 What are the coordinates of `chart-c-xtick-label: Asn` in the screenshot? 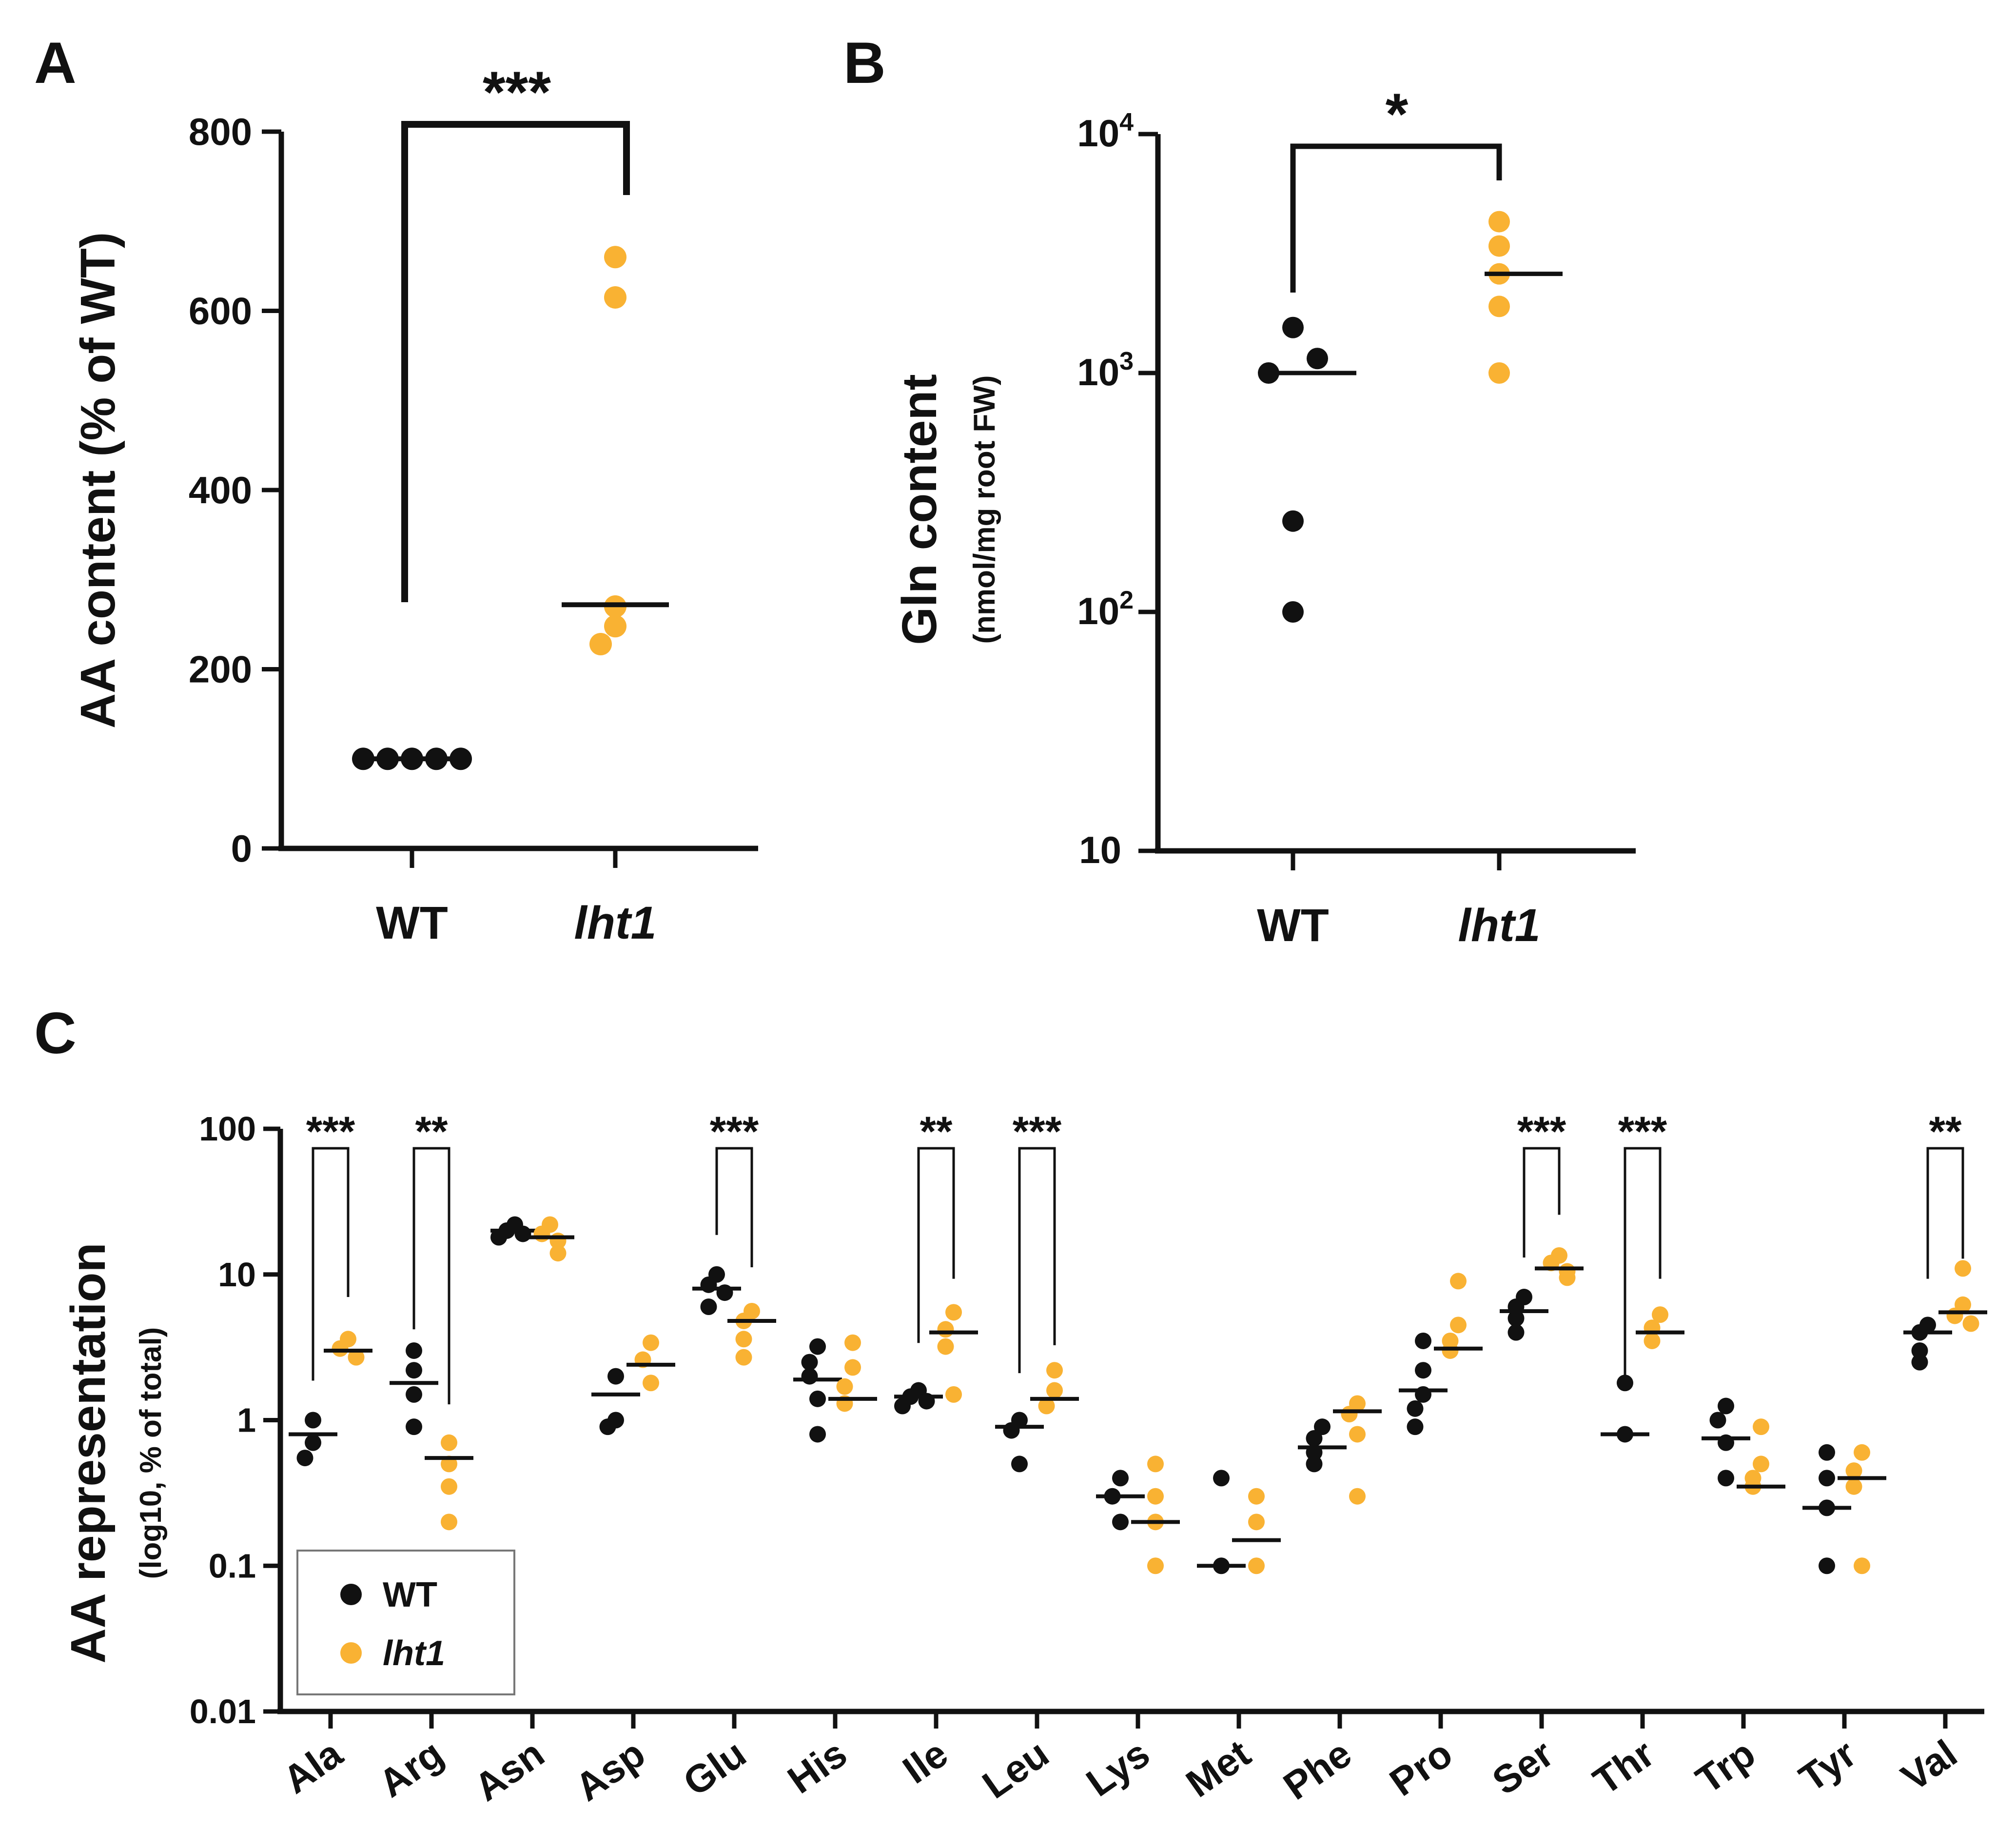 It's located at (509, 1770).